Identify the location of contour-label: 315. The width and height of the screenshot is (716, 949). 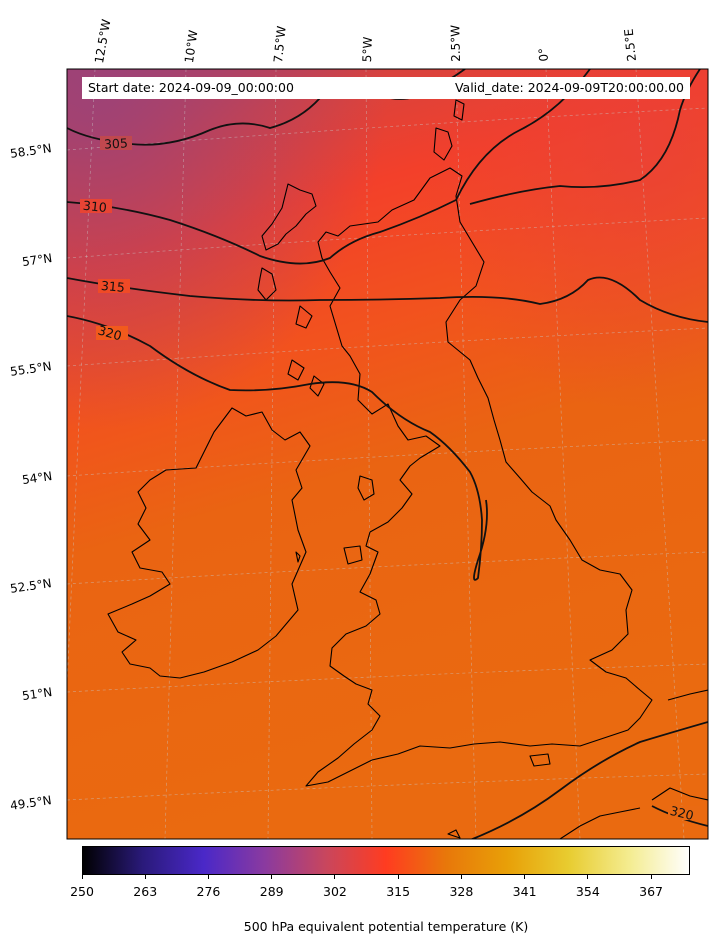
(112, 286).